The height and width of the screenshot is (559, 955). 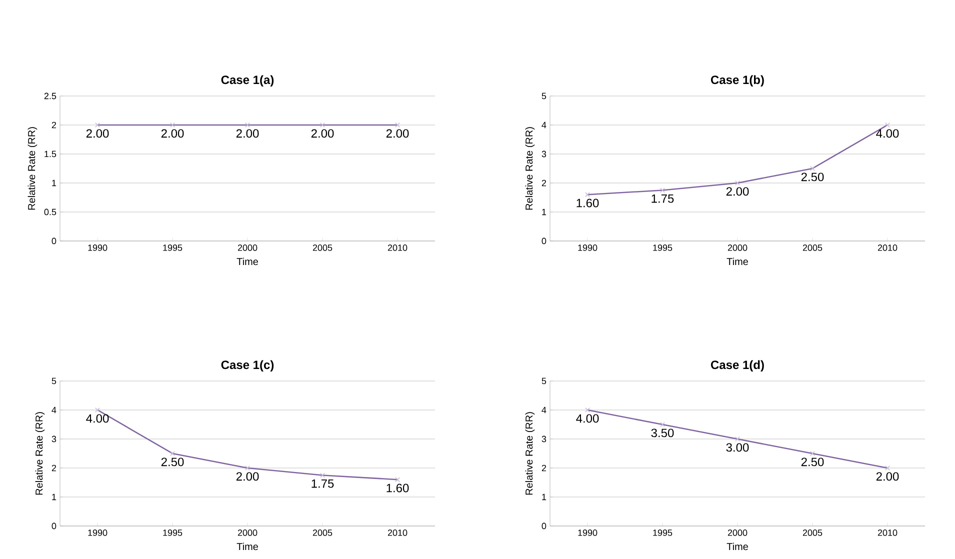 I want to click on data-label: 3.50, so click(x=662, y=433).